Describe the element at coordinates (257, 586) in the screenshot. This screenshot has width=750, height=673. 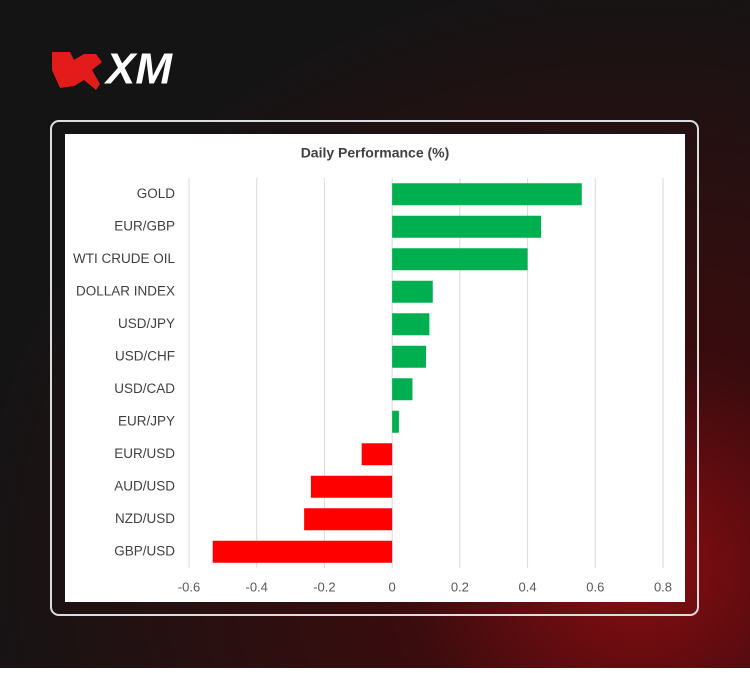
I see `x-tick-label: -0.4` at that location.